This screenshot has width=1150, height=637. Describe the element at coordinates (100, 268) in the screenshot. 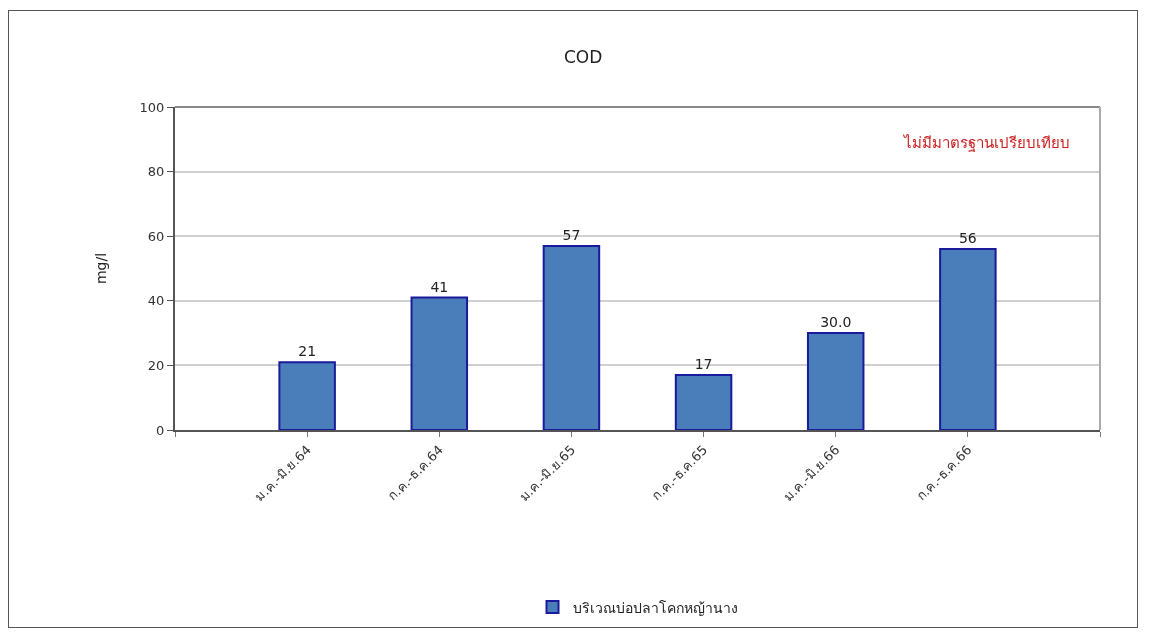

I see `y-axis-title: mg/l` at that location.